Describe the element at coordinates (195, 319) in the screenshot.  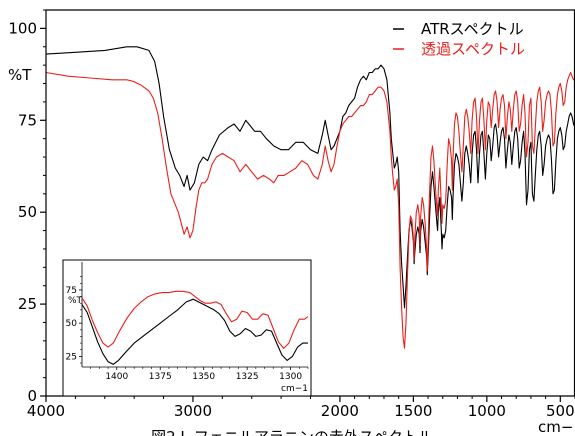
I see `inset-series-line-transmission` at that location.